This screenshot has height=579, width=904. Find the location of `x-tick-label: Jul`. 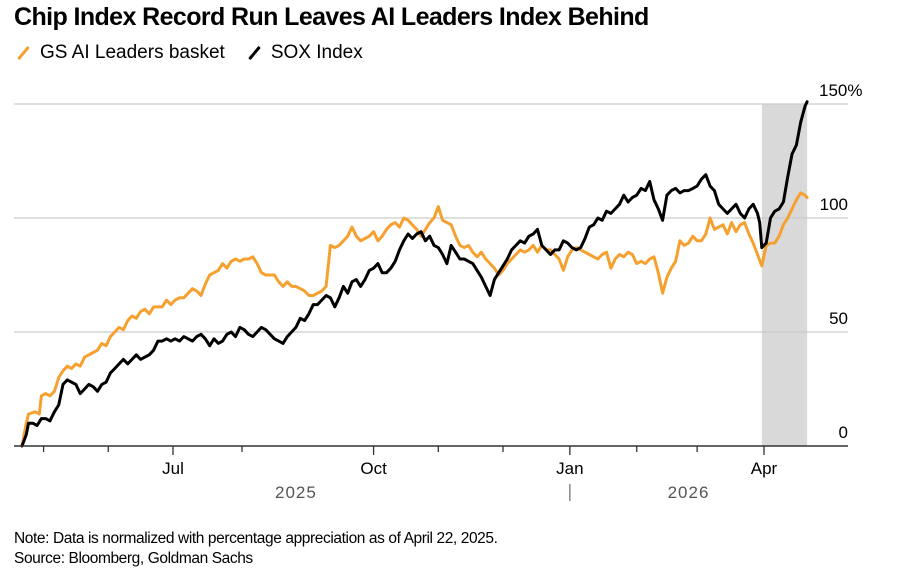

x-tick-label: Jul is located at coordinates (173, 468).